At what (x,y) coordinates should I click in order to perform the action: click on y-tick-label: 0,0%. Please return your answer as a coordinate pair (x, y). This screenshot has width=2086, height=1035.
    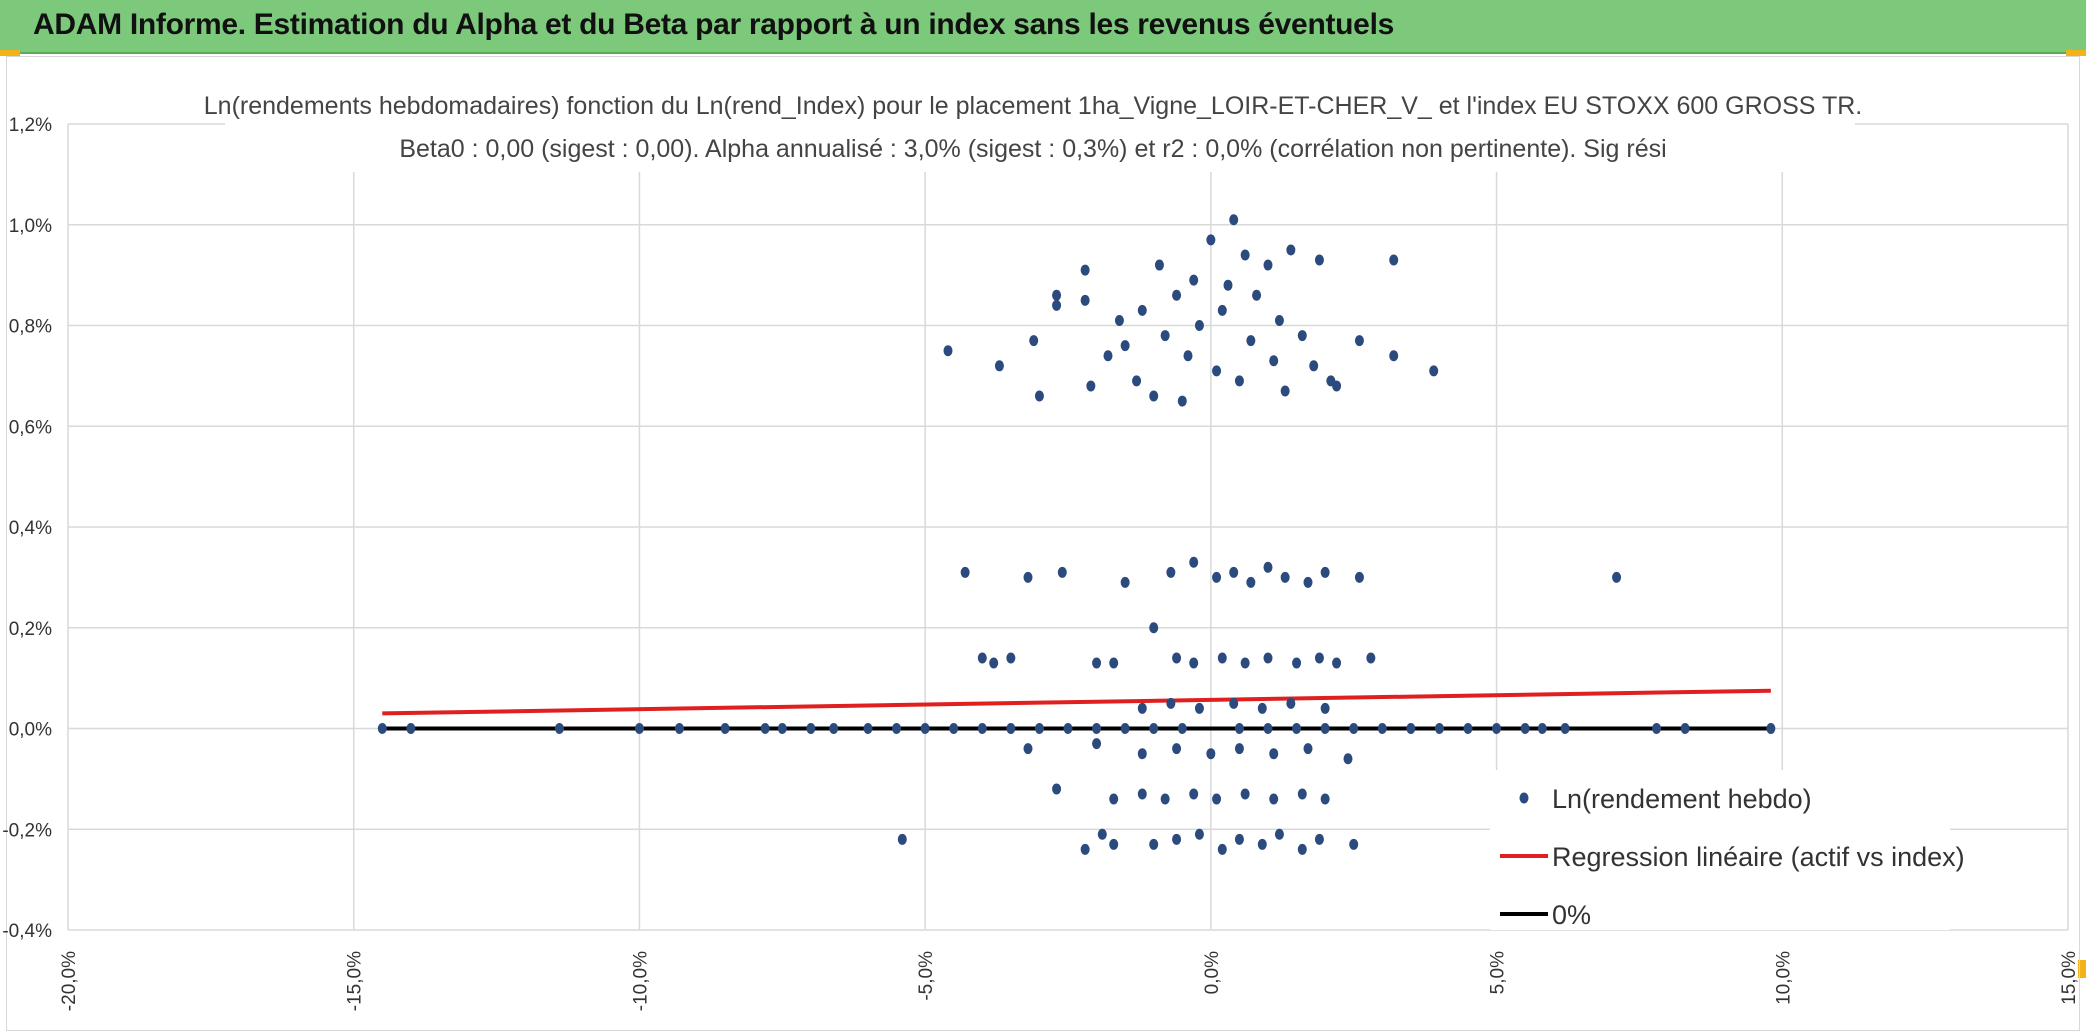
    Looking at the image, I should click on (30, 730).